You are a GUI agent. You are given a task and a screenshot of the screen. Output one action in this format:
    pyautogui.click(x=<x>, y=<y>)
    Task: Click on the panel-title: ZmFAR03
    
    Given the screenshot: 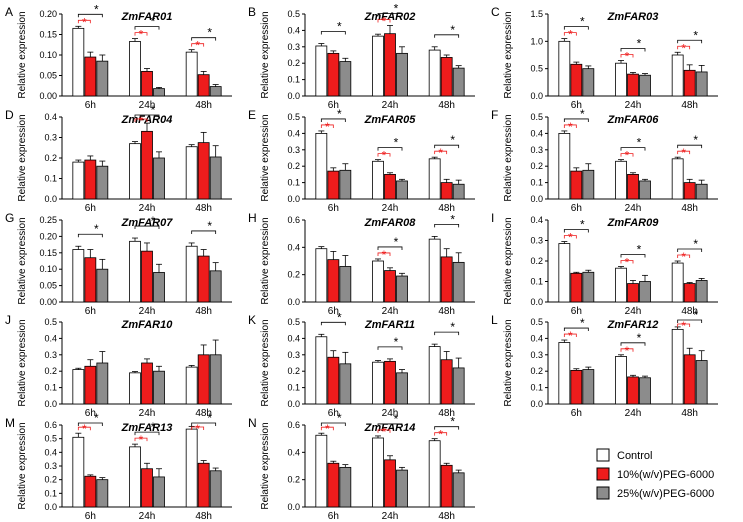 What is the action you would take?
    pyautogui.click(x=633, y=17)
    